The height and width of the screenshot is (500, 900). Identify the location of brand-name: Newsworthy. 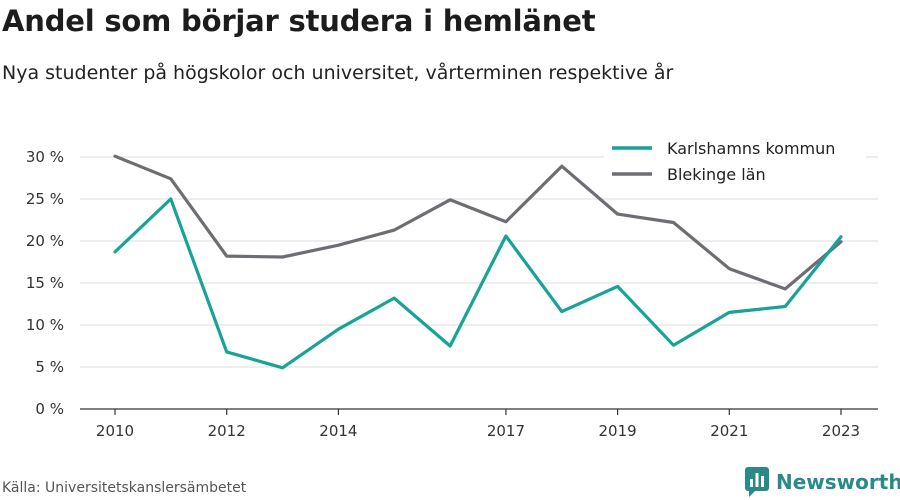
(838, 482).